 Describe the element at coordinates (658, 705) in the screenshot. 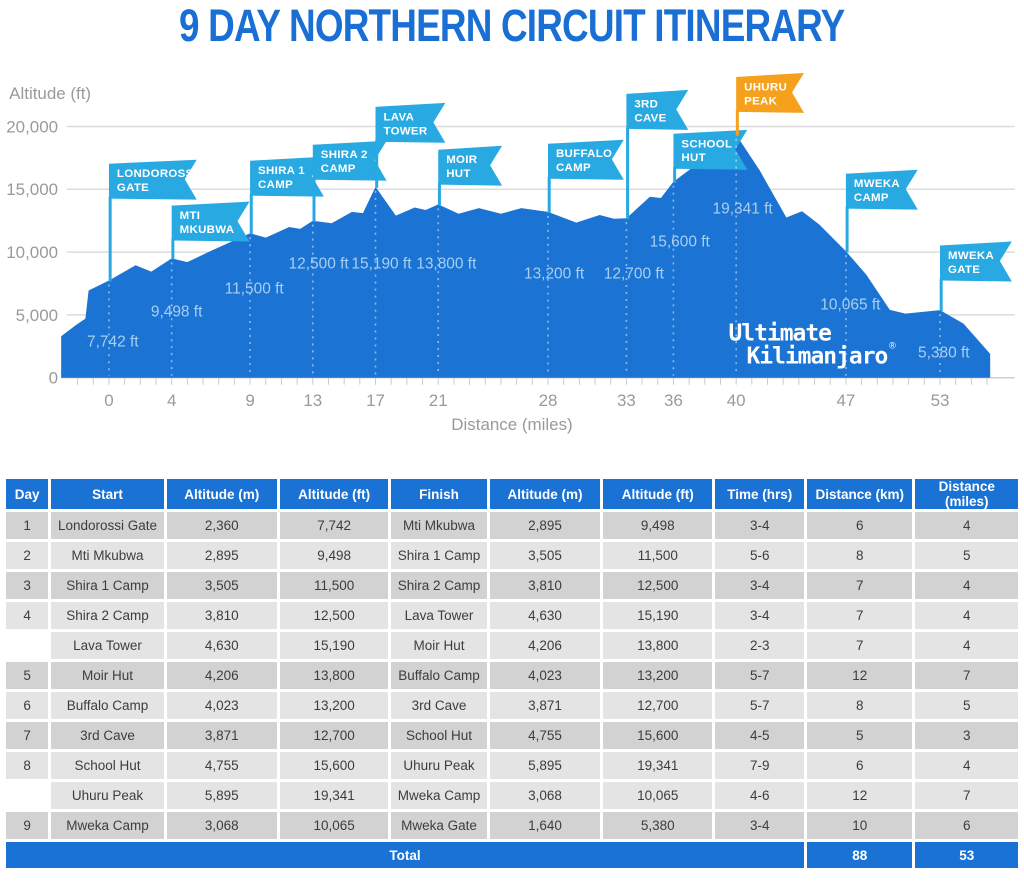

I see `table-cell: 12,700` at that location.